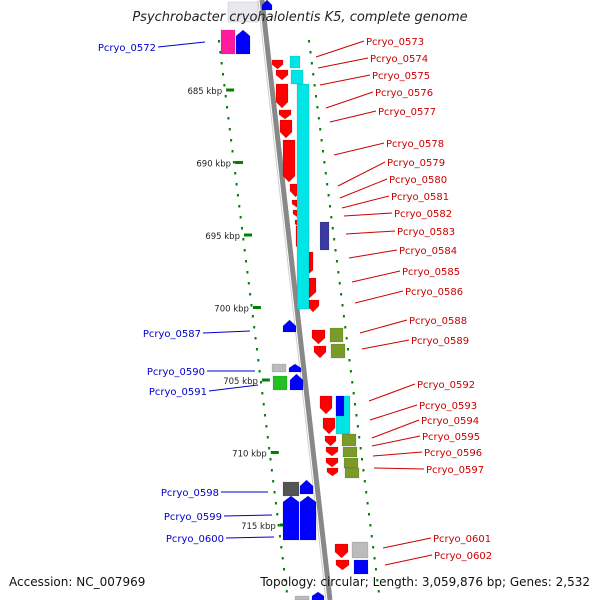 This screenshot has width=600, height=600. Describe the element at coordinates (450, 421) in the screenshot. I see `gene-label-right: Pcryo_0594` at that location.